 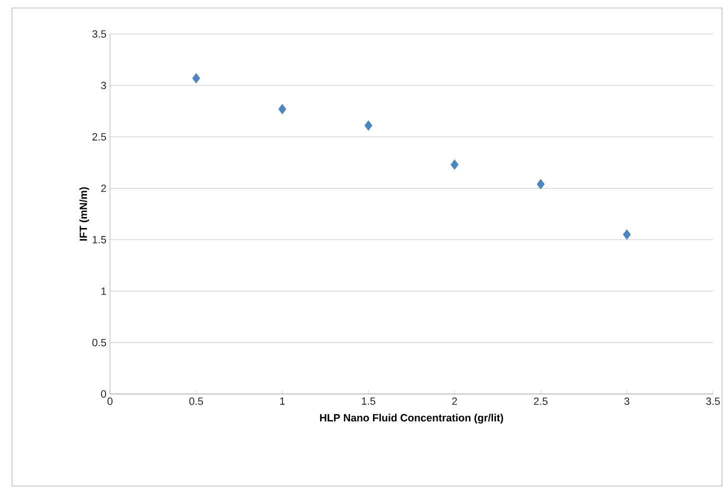 What do you see at coordinates (282, 401) in the screenshot?
I see `x-tick-label: 1` at bounding box center [282, 401].